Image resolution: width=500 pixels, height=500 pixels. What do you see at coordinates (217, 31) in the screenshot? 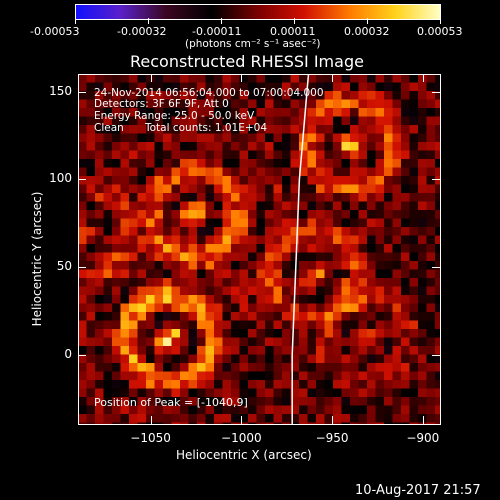
I see `colorbar-tick-label: -0.00011` at bounding box center [217, 31].